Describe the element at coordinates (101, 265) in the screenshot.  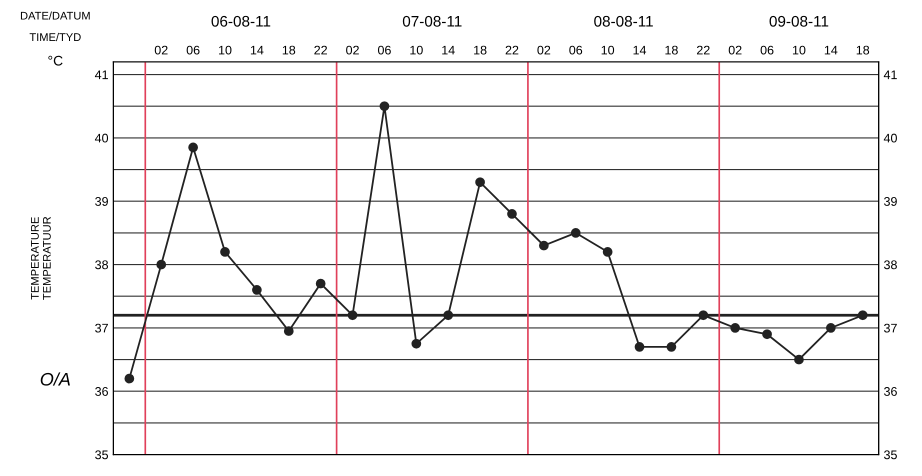
I see `y-tick-label: 38` at that location.